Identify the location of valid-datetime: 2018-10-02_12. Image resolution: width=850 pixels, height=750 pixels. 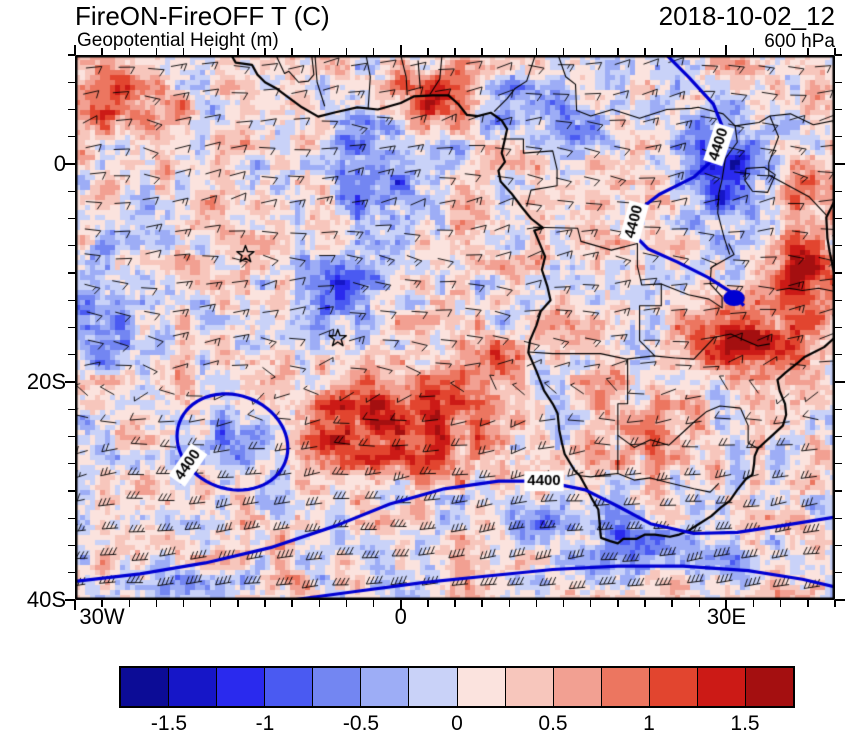
(746, 16).